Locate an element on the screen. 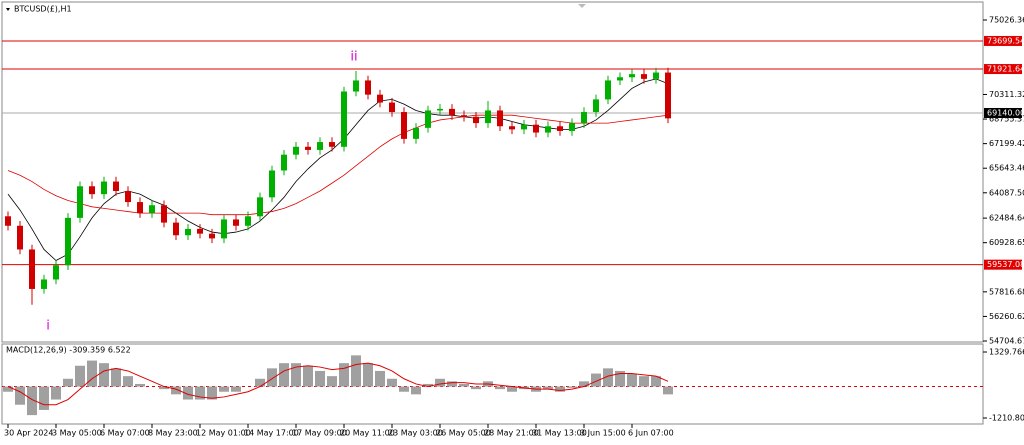 This screenshot has width=1024, height=445. x-tick-label: 20 May 11:00 is located at coordinates (367, 433).